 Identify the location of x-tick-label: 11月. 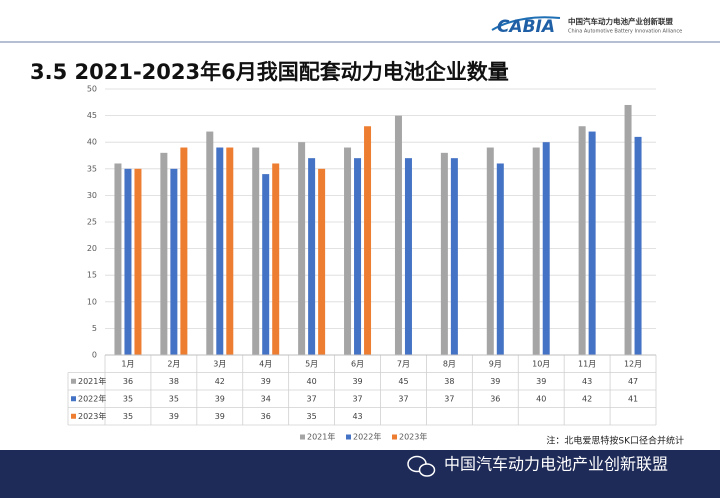
(587, 363).